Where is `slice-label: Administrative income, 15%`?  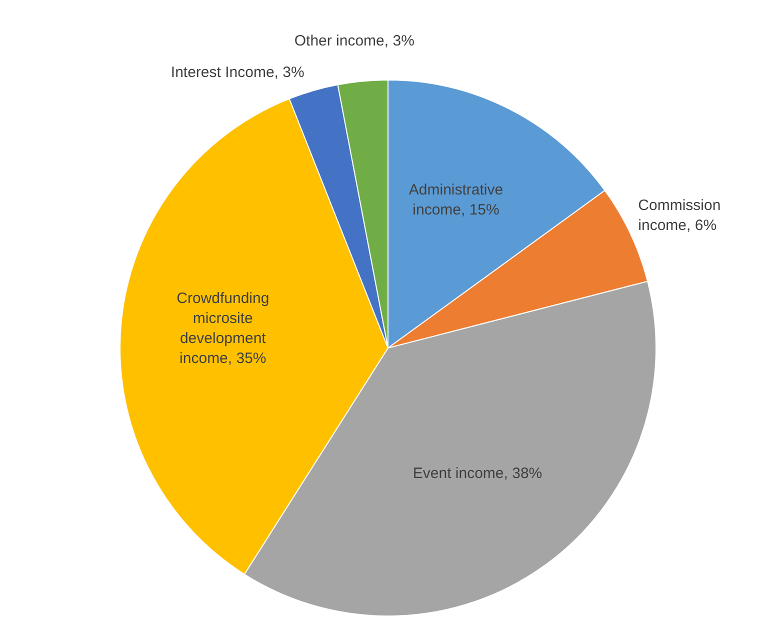 slice-label: Administrative income, 15% is located at coordinates (456, 199).